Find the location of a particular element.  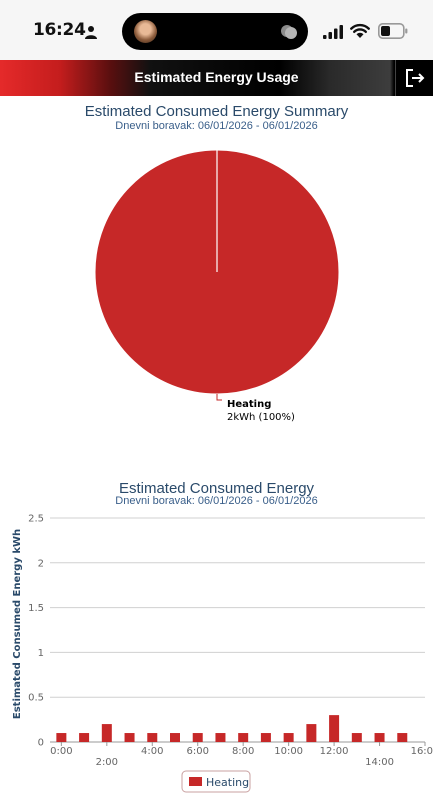

x-tick-label: 12:00 is located at coordinates (334, 751).